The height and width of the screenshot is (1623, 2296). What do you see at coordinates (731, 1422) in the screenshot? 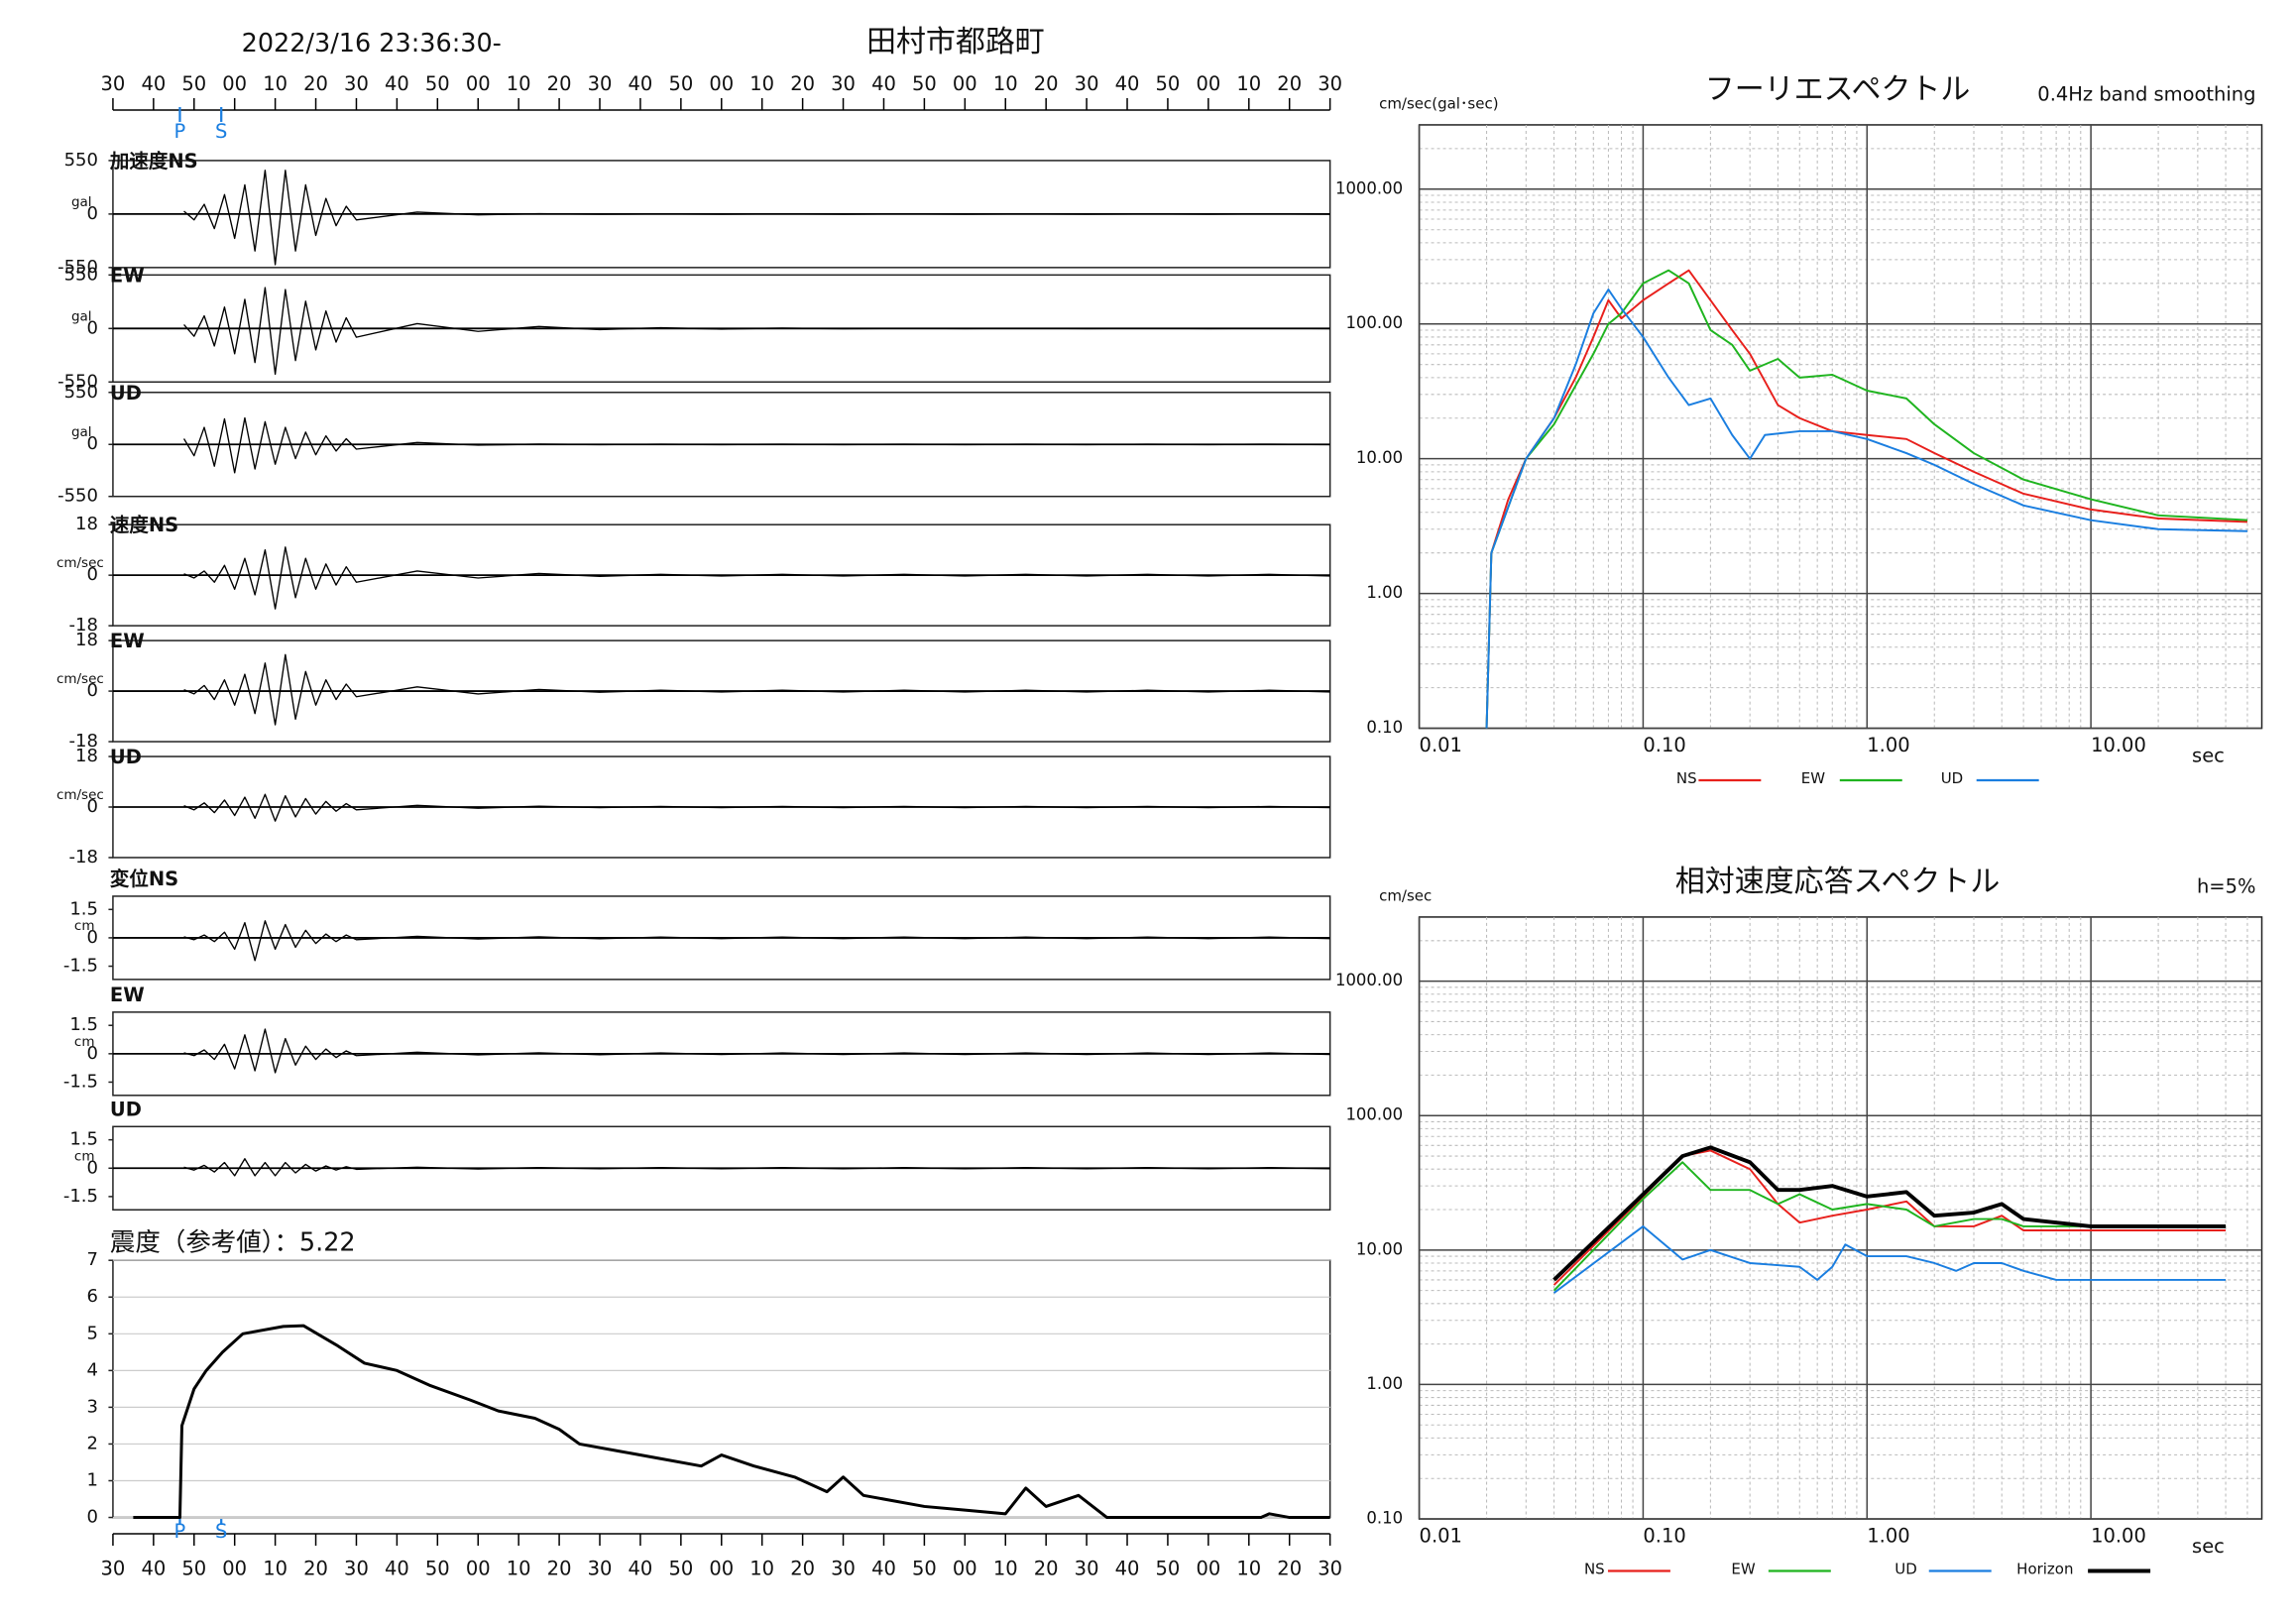
I see `intensity-line` at bounding box center [731, 1422].